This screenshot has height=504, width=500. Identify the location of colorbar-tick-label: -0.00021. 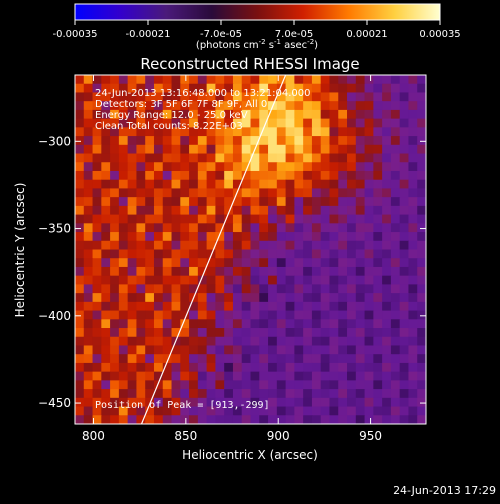
(148, 34).